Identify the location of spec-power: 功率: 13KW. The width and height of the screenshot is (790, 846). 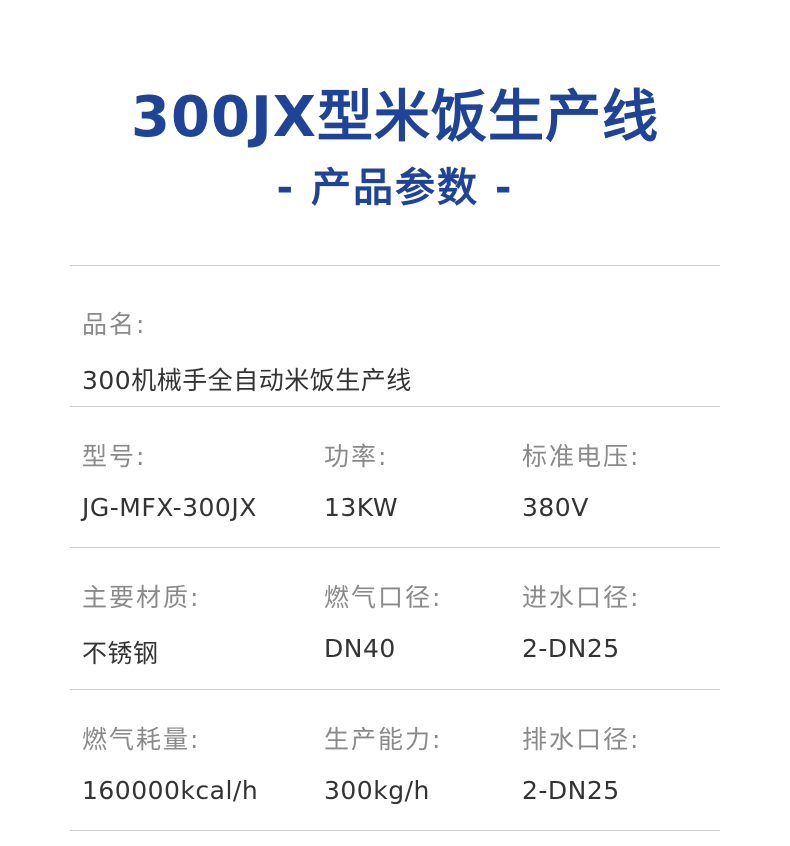
(361, 479).